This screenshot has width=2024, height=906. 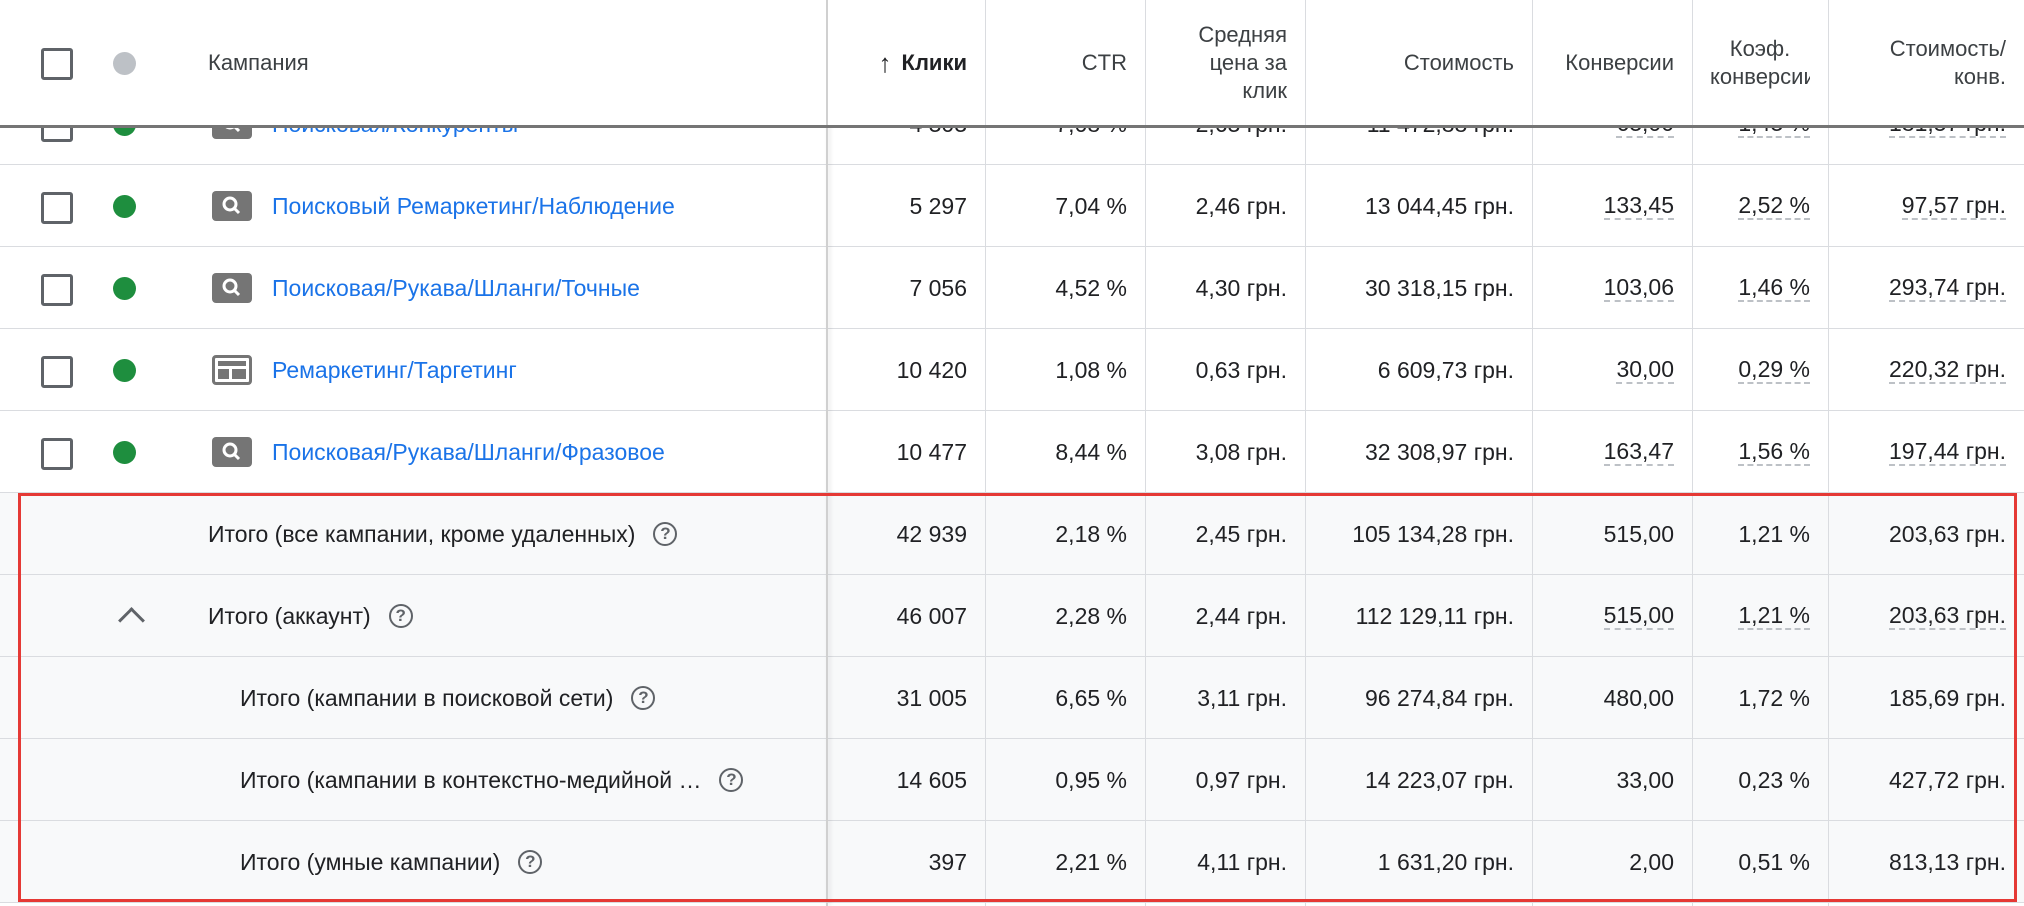 I want to click on metric-cell: 0,97 грн., so click(x=1225, y=780).